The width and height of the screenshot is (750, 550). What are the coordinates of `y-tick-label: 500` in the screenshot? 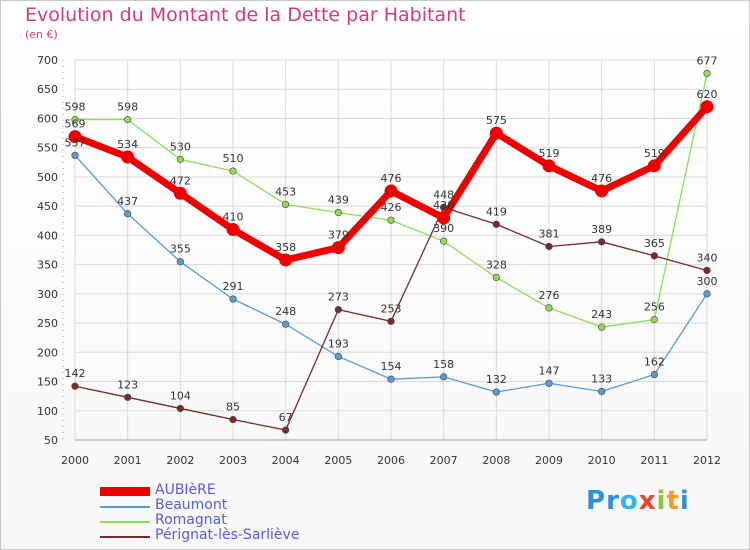 It's located at (47, 177).